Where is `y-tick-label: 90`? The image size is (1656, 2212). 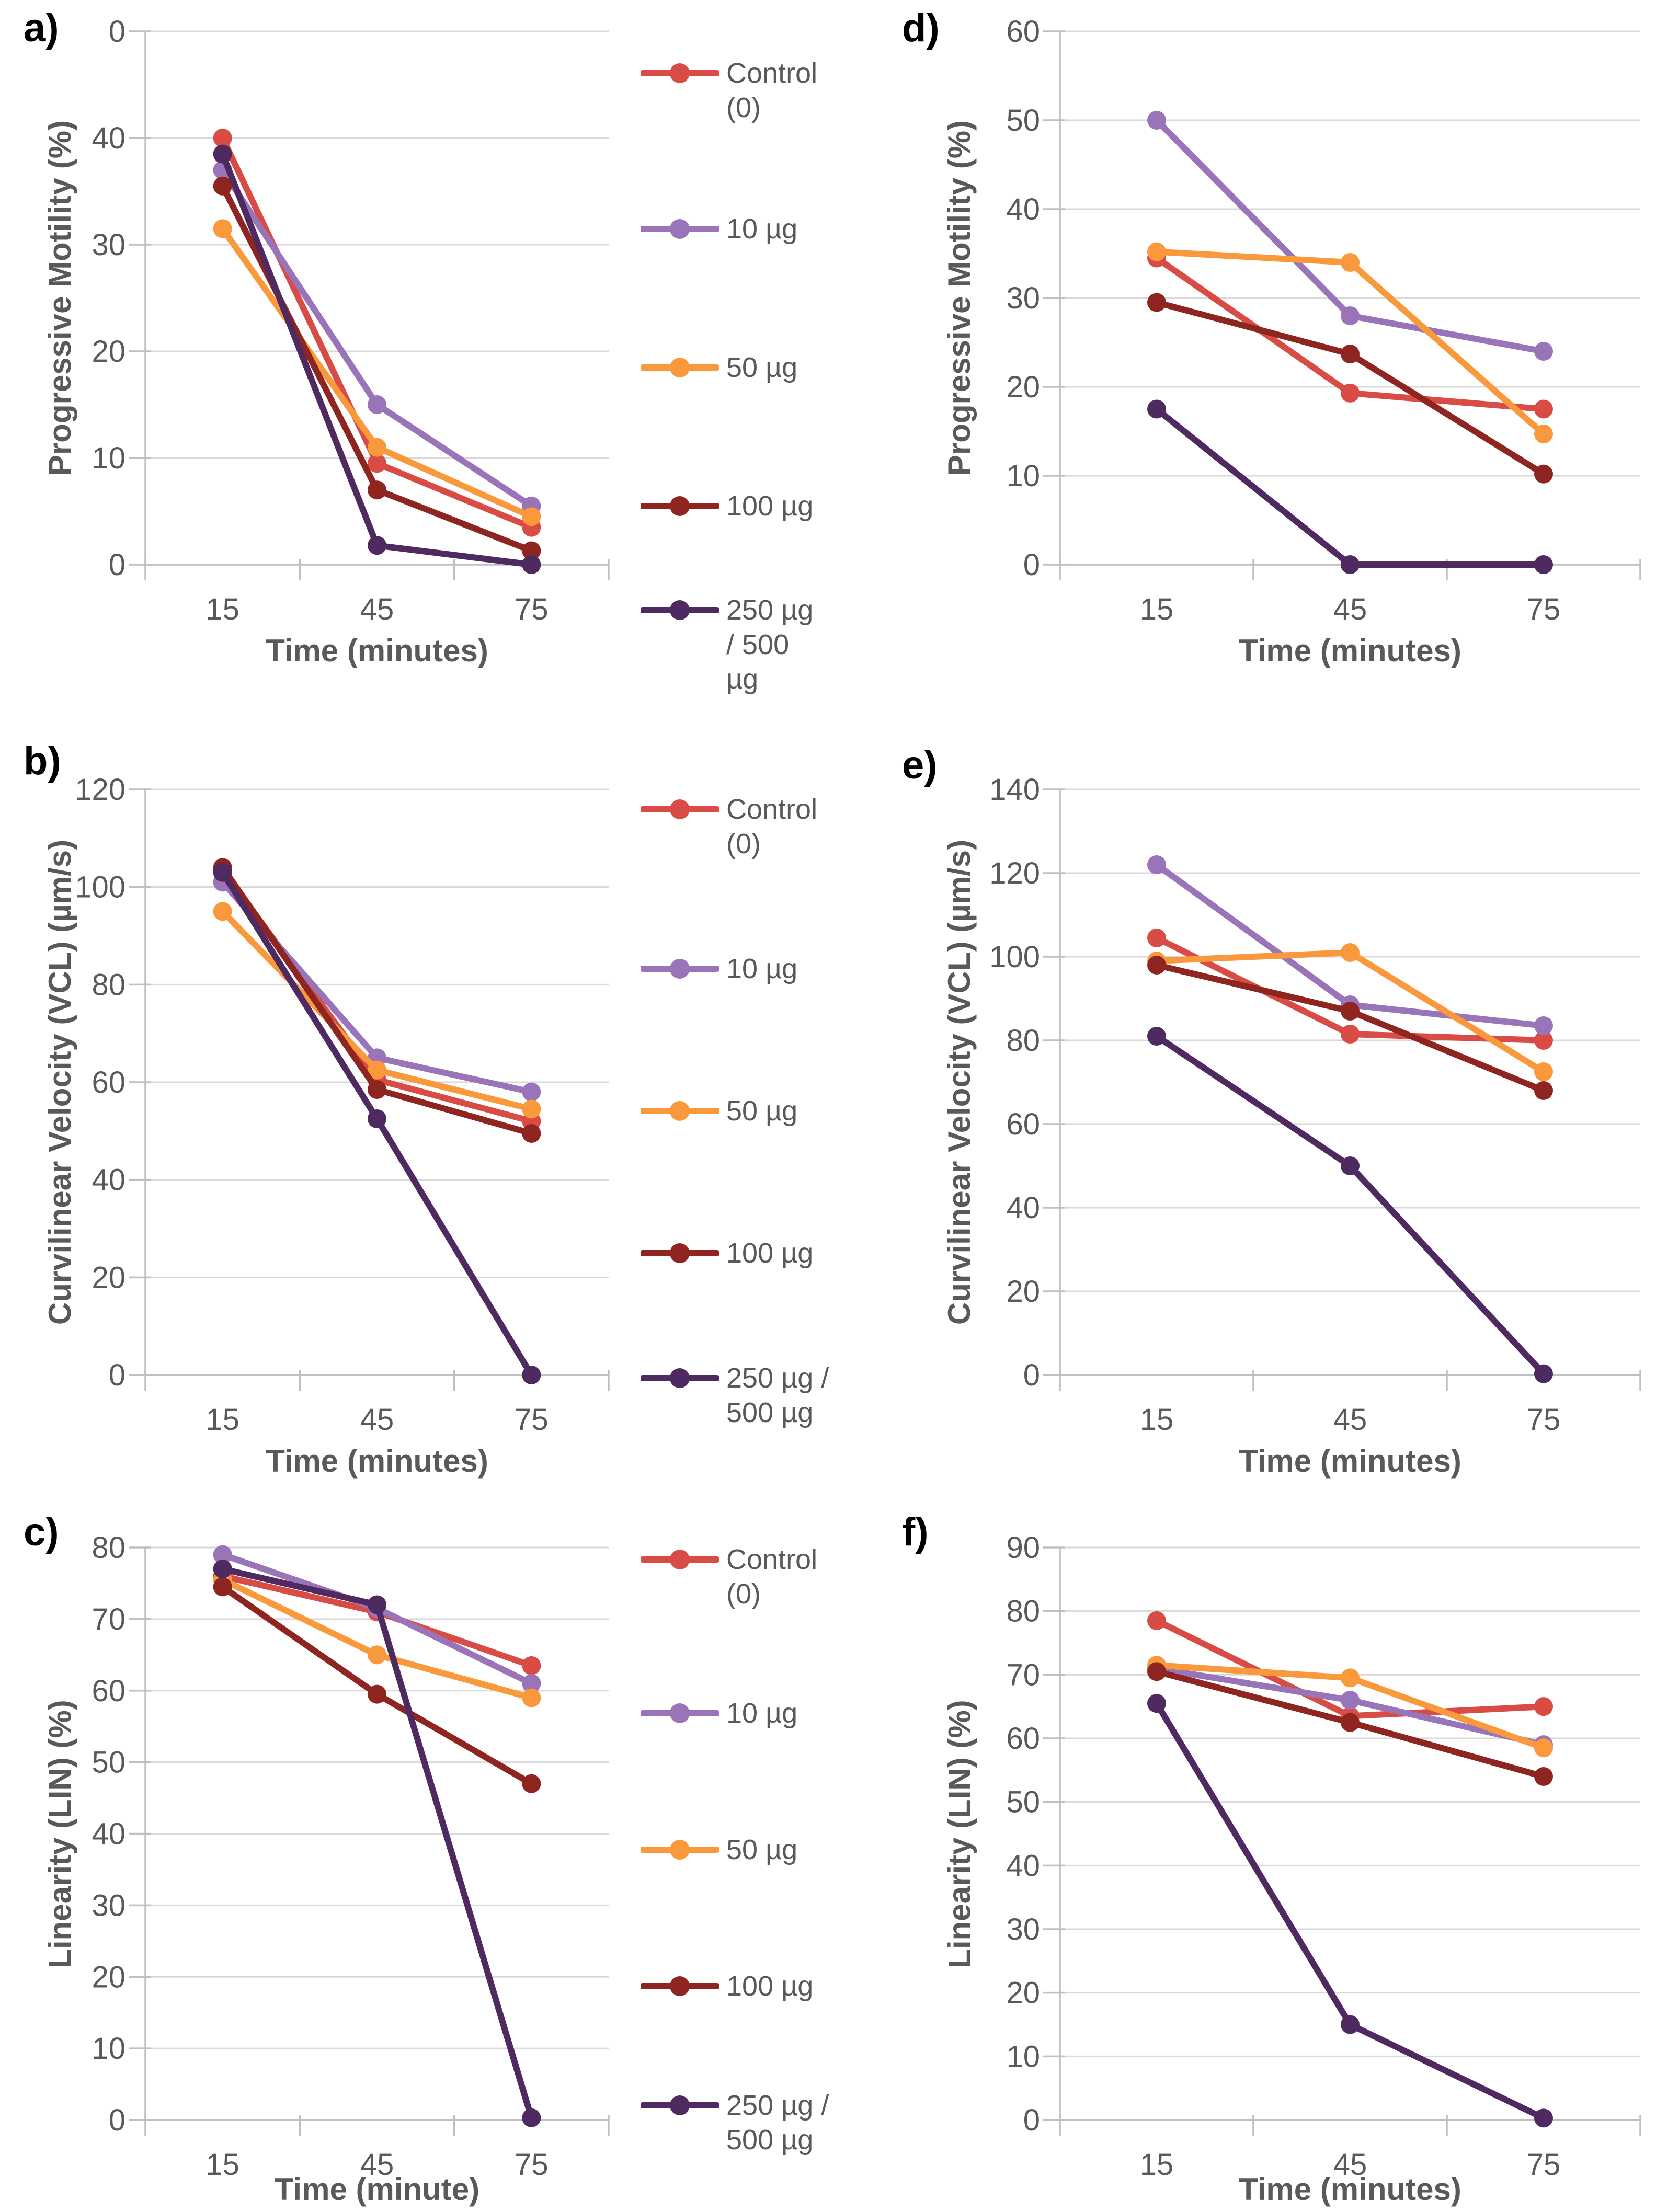
y-tick-label: 90 is located at coordinates (1023, 1548).